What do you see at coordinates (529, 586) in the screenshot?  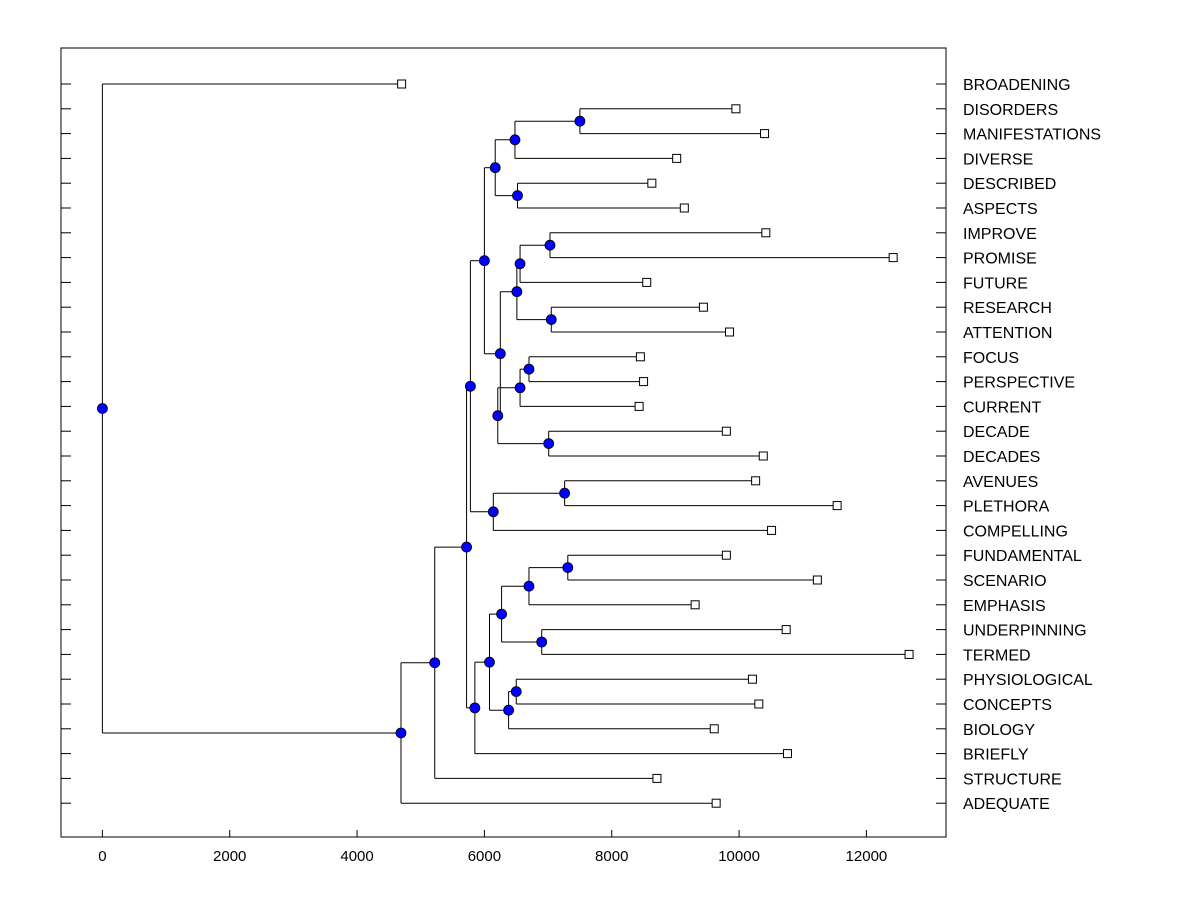 I see `merge-node-m19` at bounding box center [529, 586].